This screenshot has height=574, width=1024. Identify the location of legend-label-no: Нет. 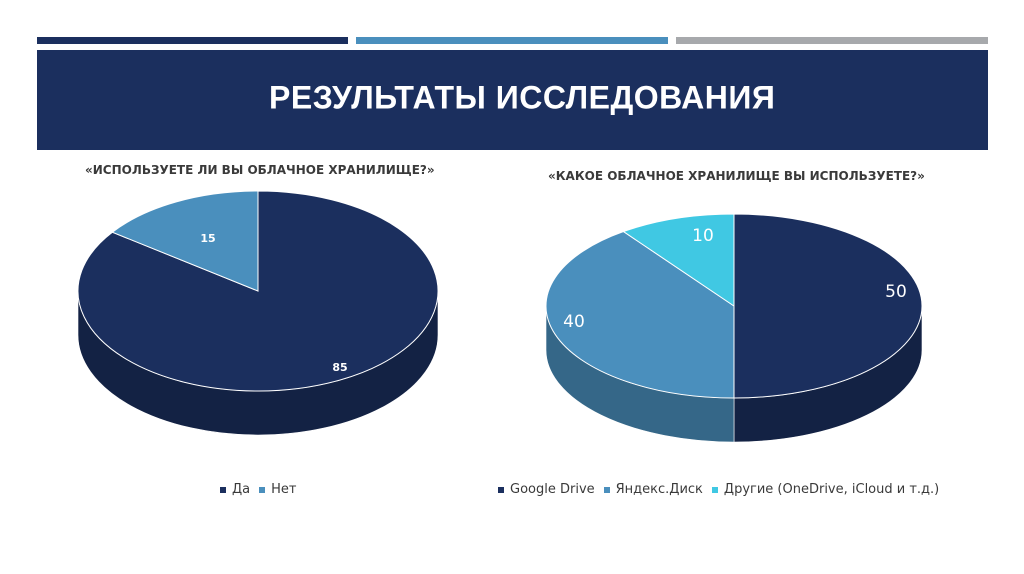
(284, 489).